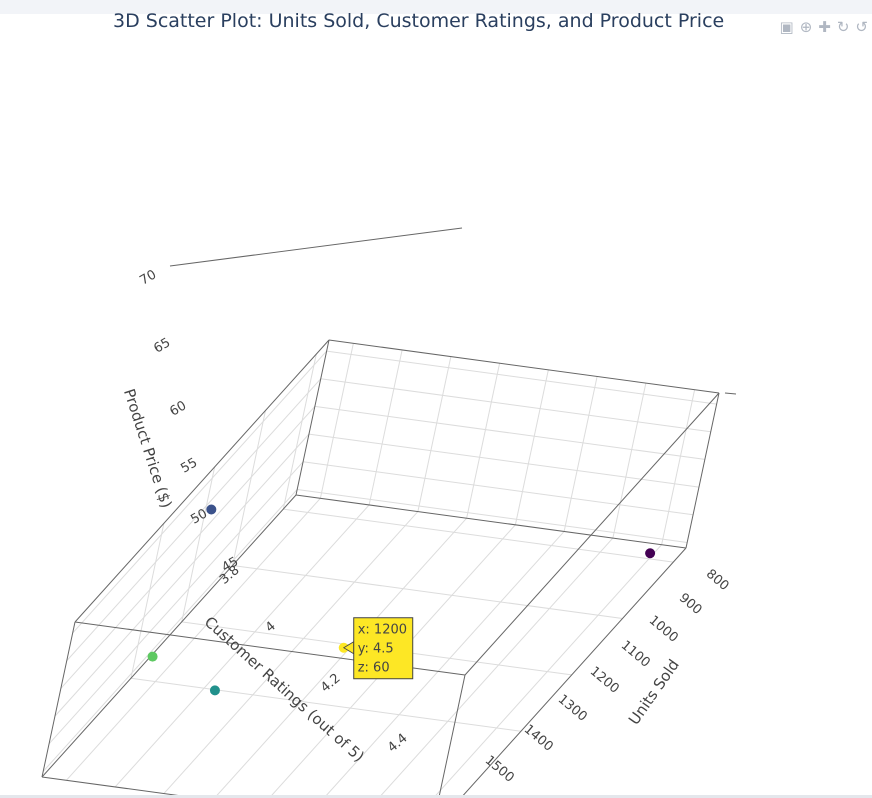  What do you see at coordinates (654, 692) in the screenshot?
I see `x-axis-label: Units Sold` at bounding box center [654, 692].